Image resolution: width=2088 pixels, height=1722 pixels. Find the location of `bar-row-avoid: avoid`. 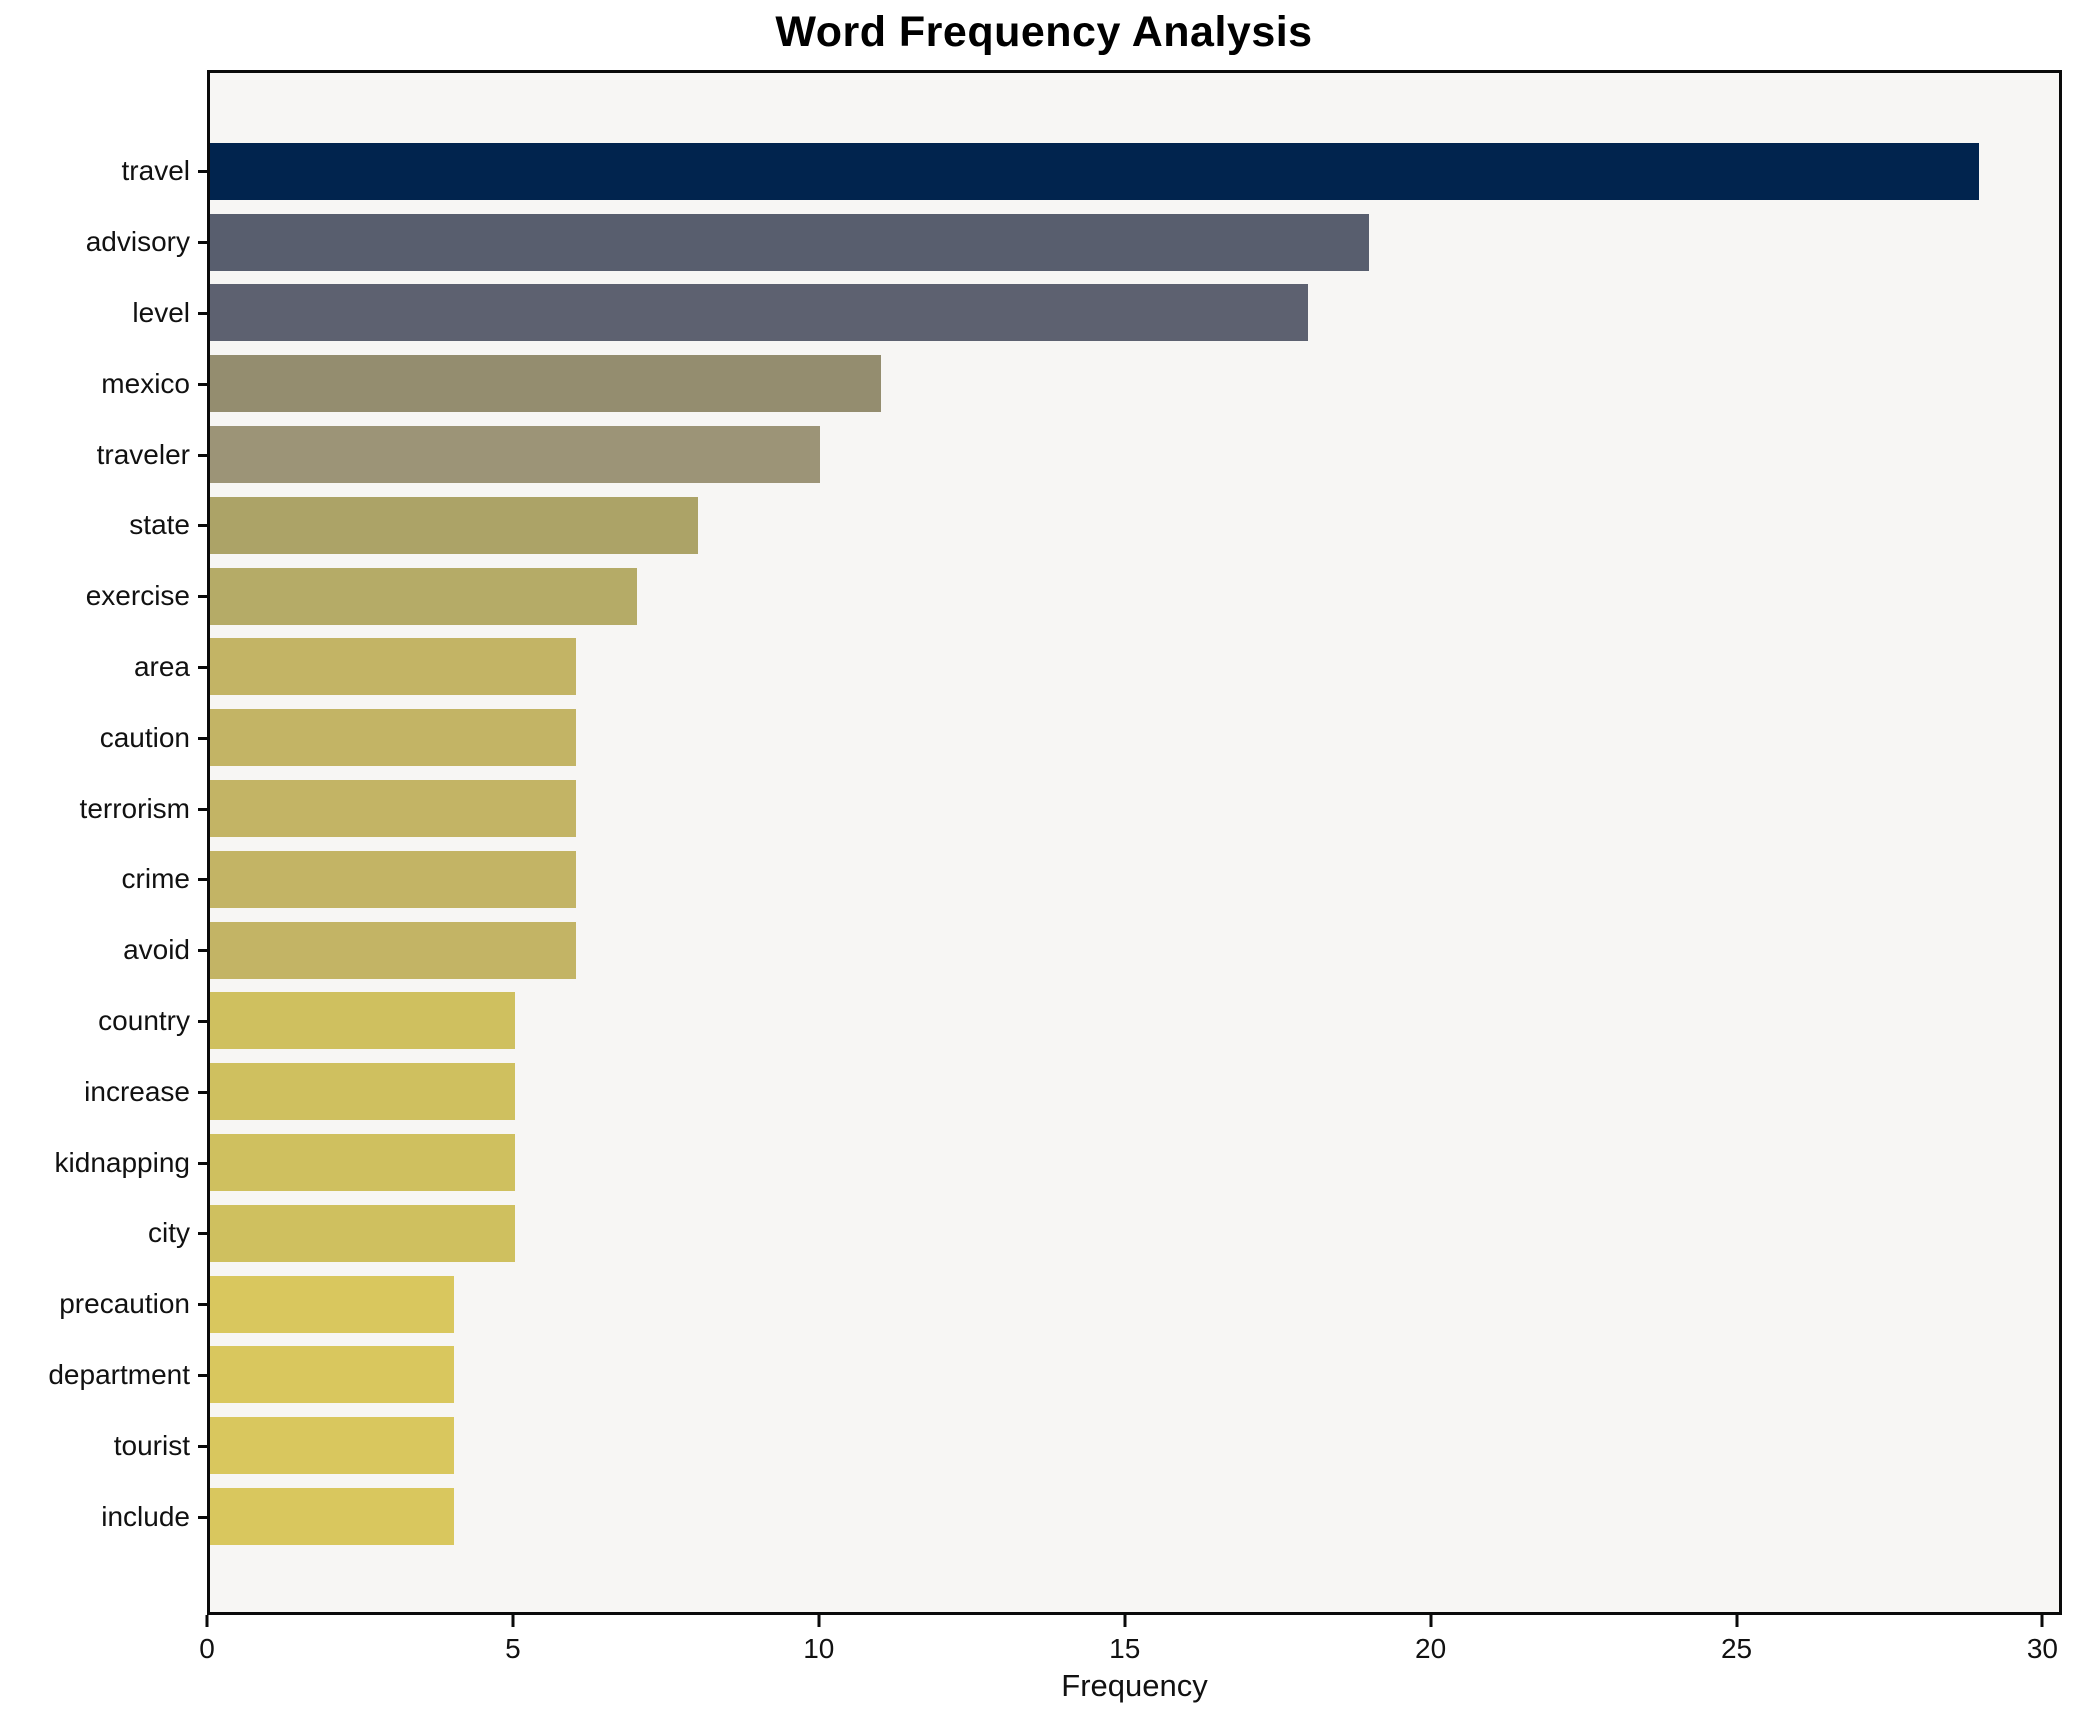

bar-row-avoid: avoid is located at coordinates (1091, 950).